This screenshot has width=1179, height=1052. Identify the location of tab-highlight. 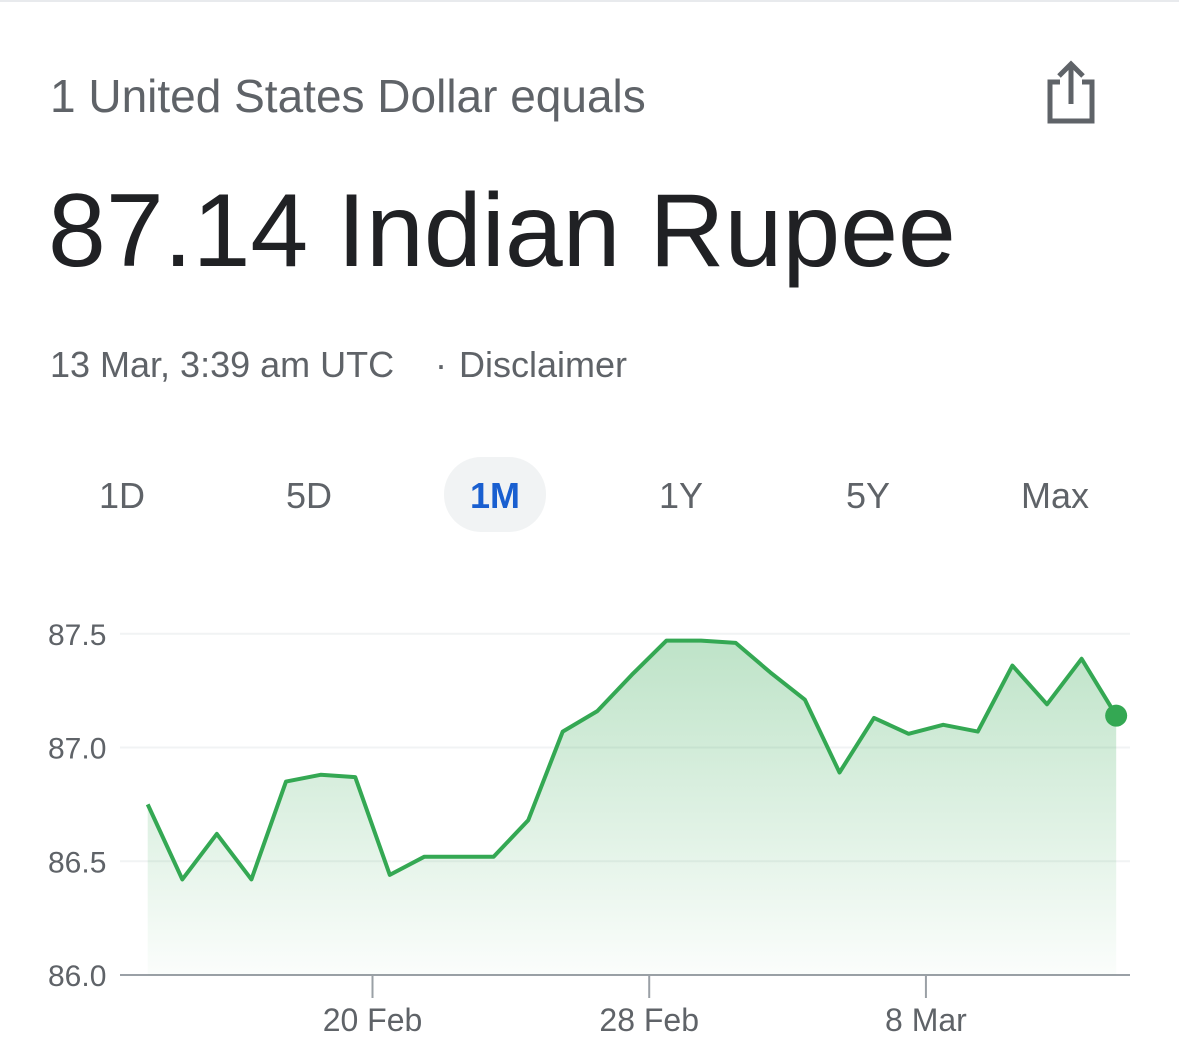
(495, 494).